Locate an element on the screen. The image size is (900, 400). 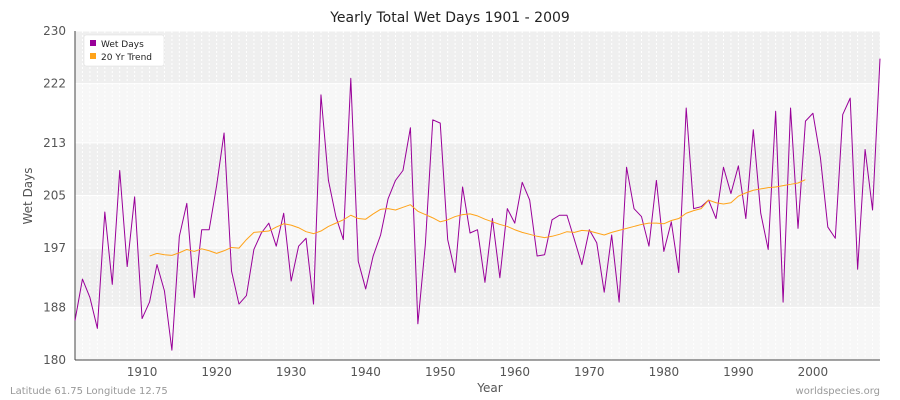
y-tick-labels: 180 188 197 205 213 222 230 is located at coordinates (54, 195).